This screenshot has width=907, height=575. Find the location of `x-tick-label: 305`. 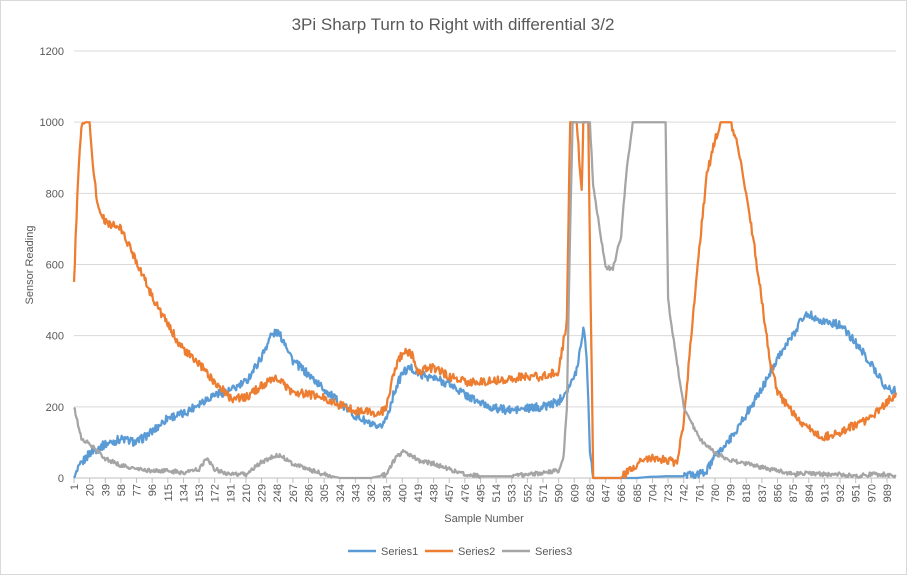

x-tick-label: 305 is located at coordinates (325, 493).